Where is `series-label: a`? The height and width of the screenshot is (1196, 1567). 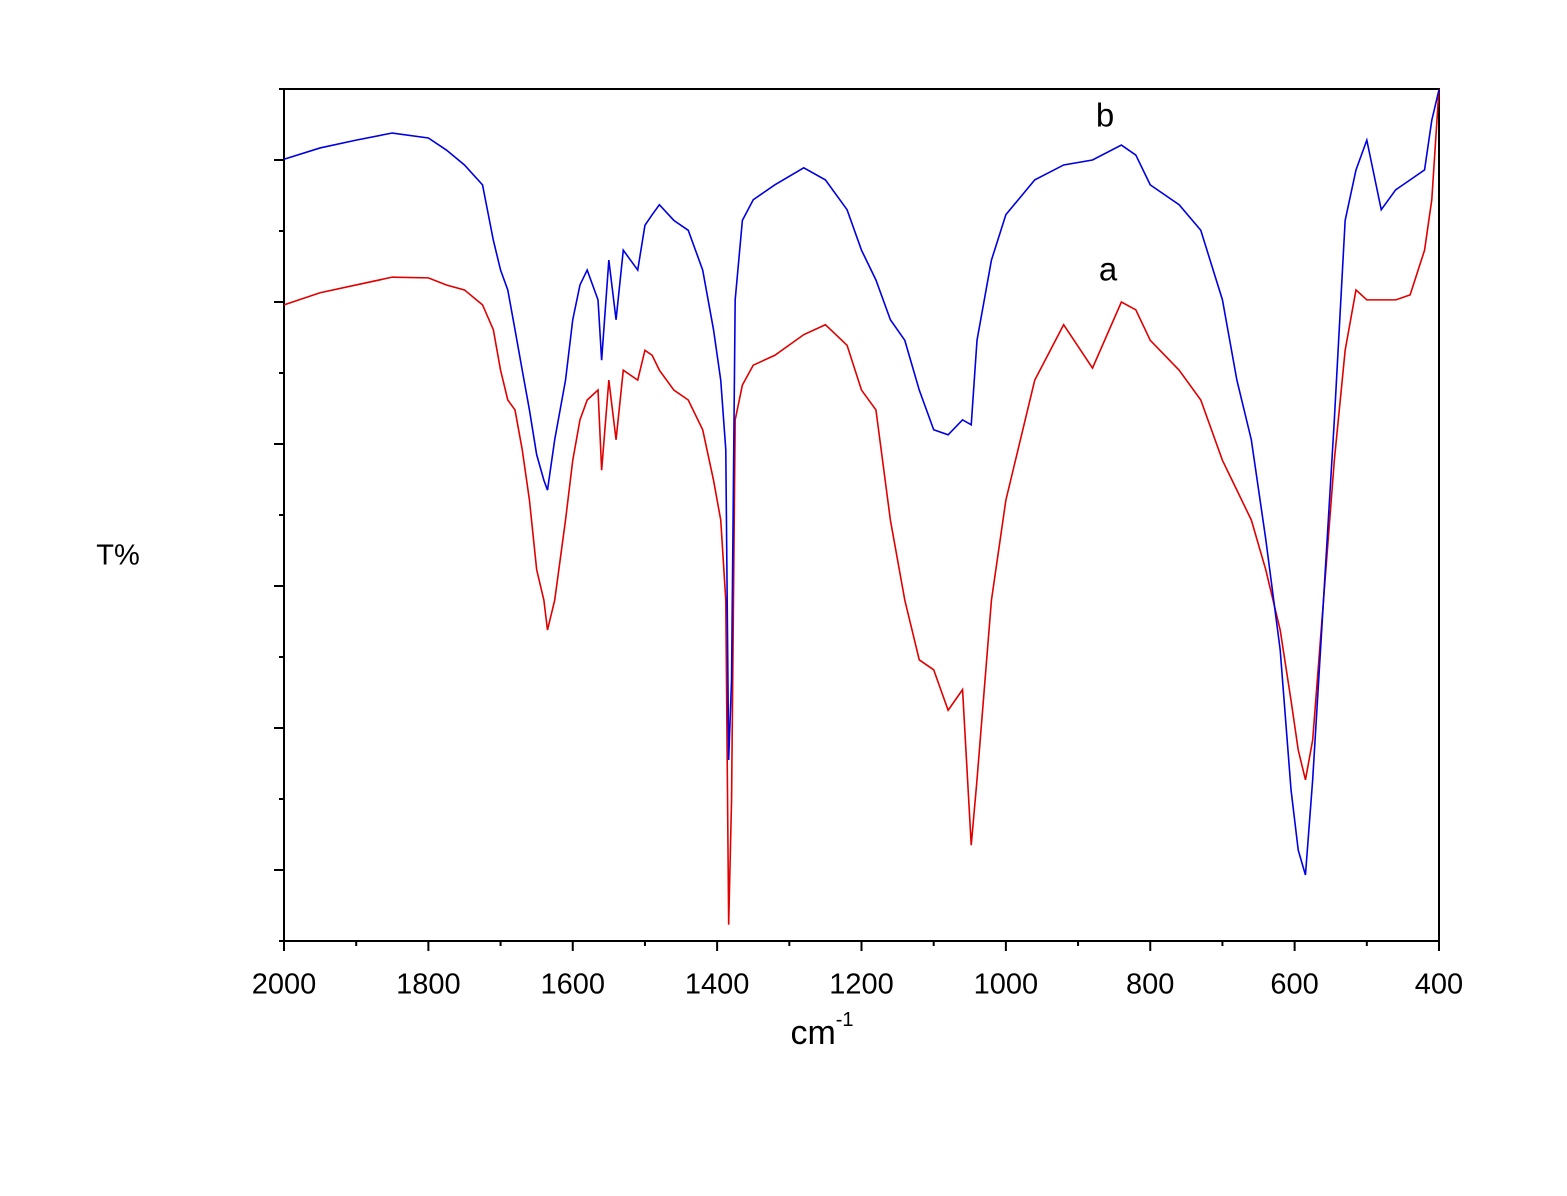 series-label: a is located at coordinates (1108, 269).